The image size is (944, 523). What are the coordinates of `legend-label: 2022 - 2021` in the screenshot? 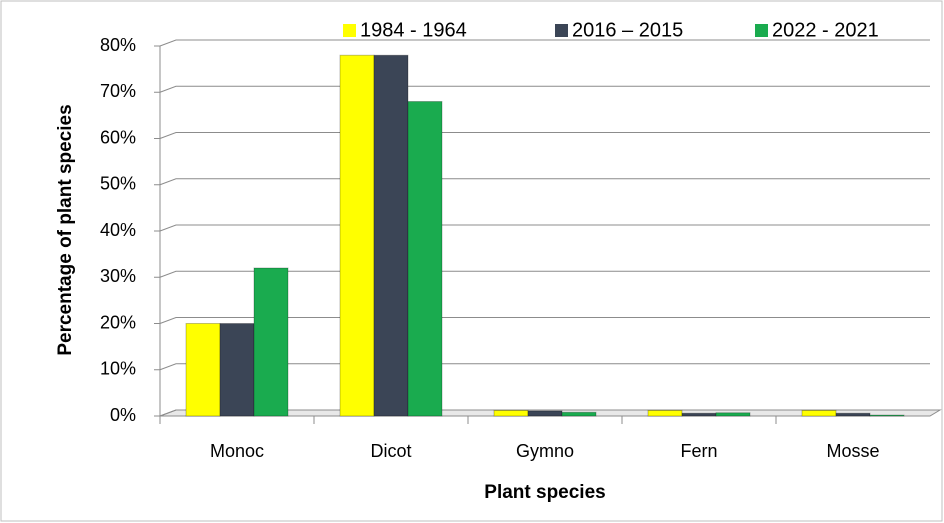 It's located at (825, 30).